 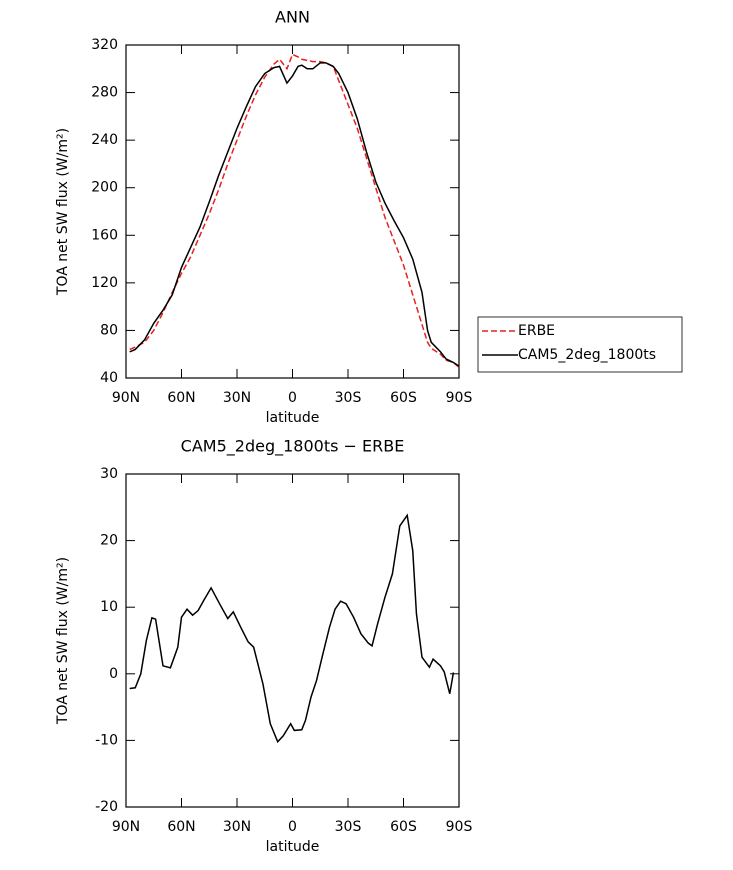 I want to click on y-tick-label: 30, so click(x=109, y=474).